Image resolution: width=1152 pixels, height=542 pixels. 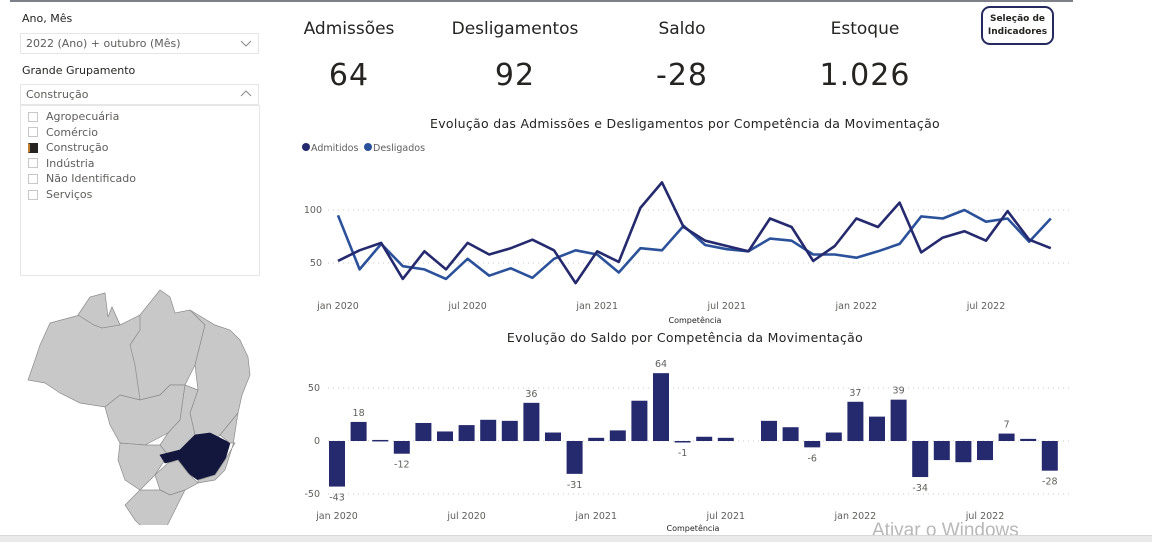 What do you see at coordinates (682, 75) in the screenshot?
I see `kpi-saldo-value: -28` at bounding box center [682, 75].